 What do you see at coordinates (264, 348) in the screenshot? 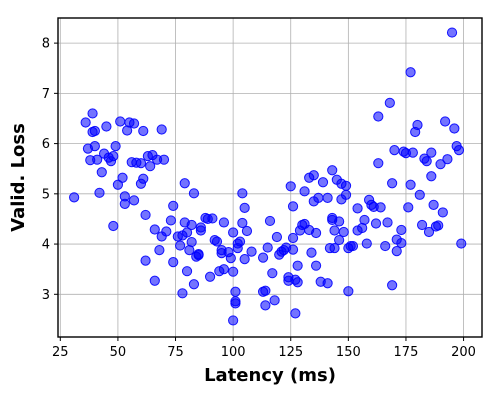
I see `x-axis-ticks: 25 50 75 100 125 150 175 200` at bounding box center [264, 348].